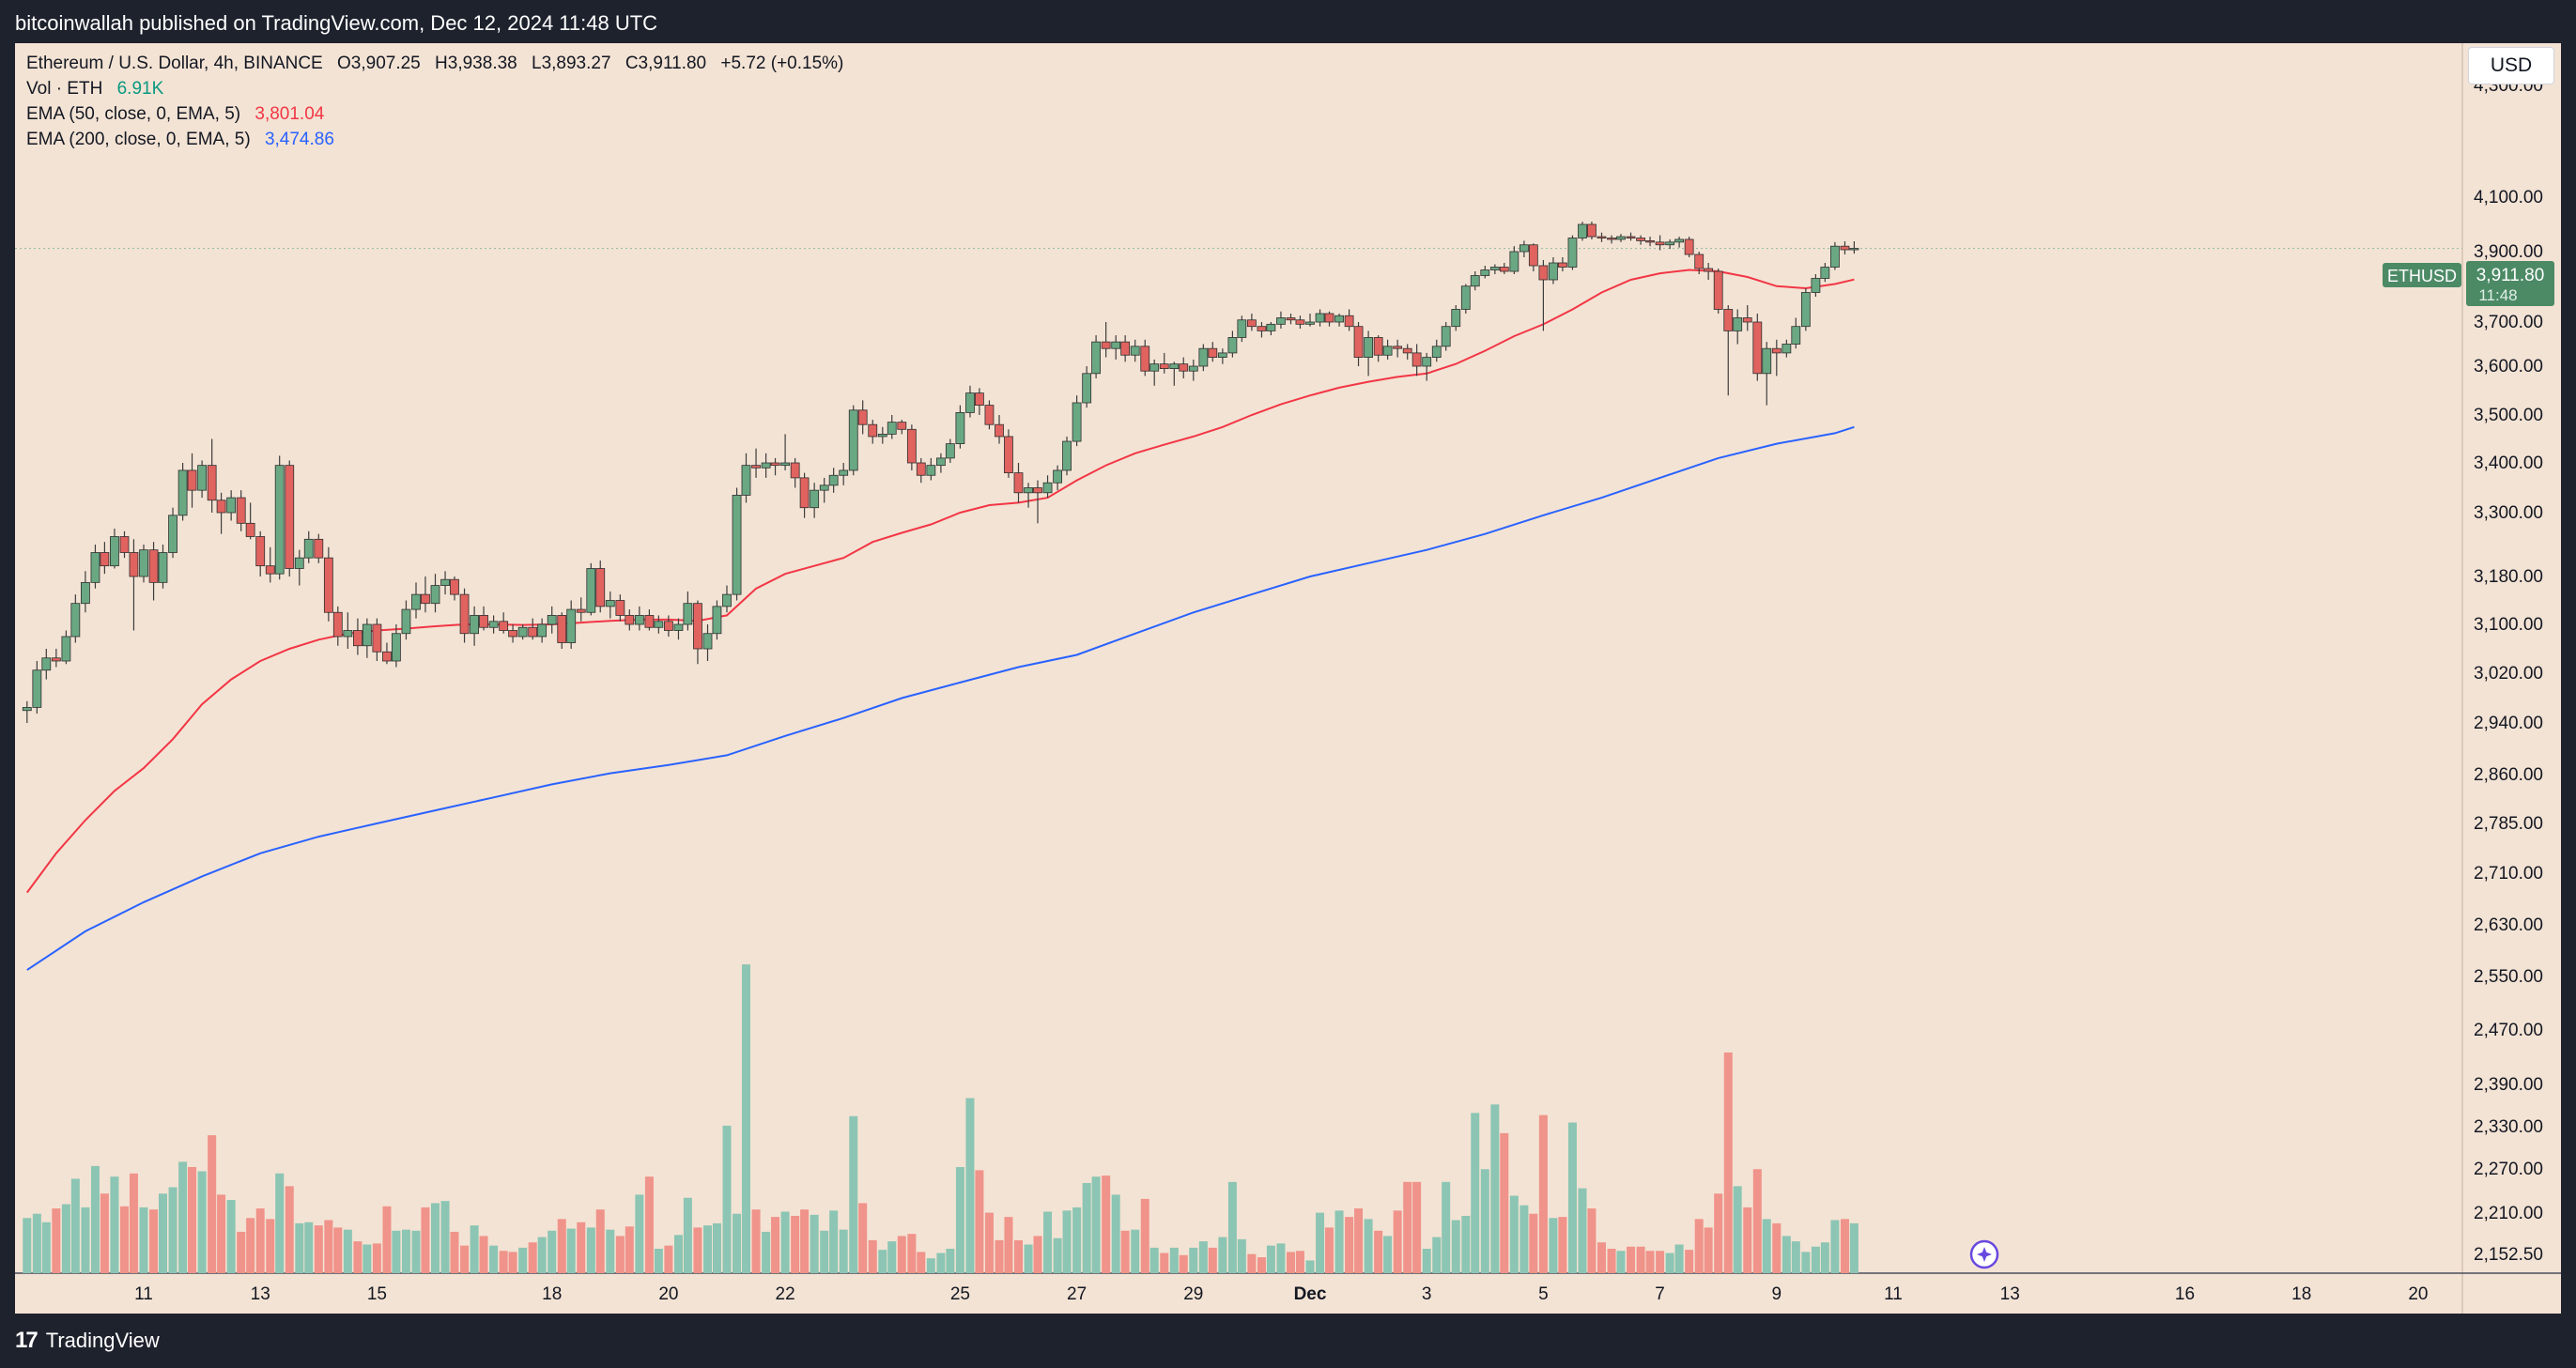  Describe the element at coordinates (2422, 276) in the screenshot. I see `symbol-tag-text: ETHUSD` at that location.